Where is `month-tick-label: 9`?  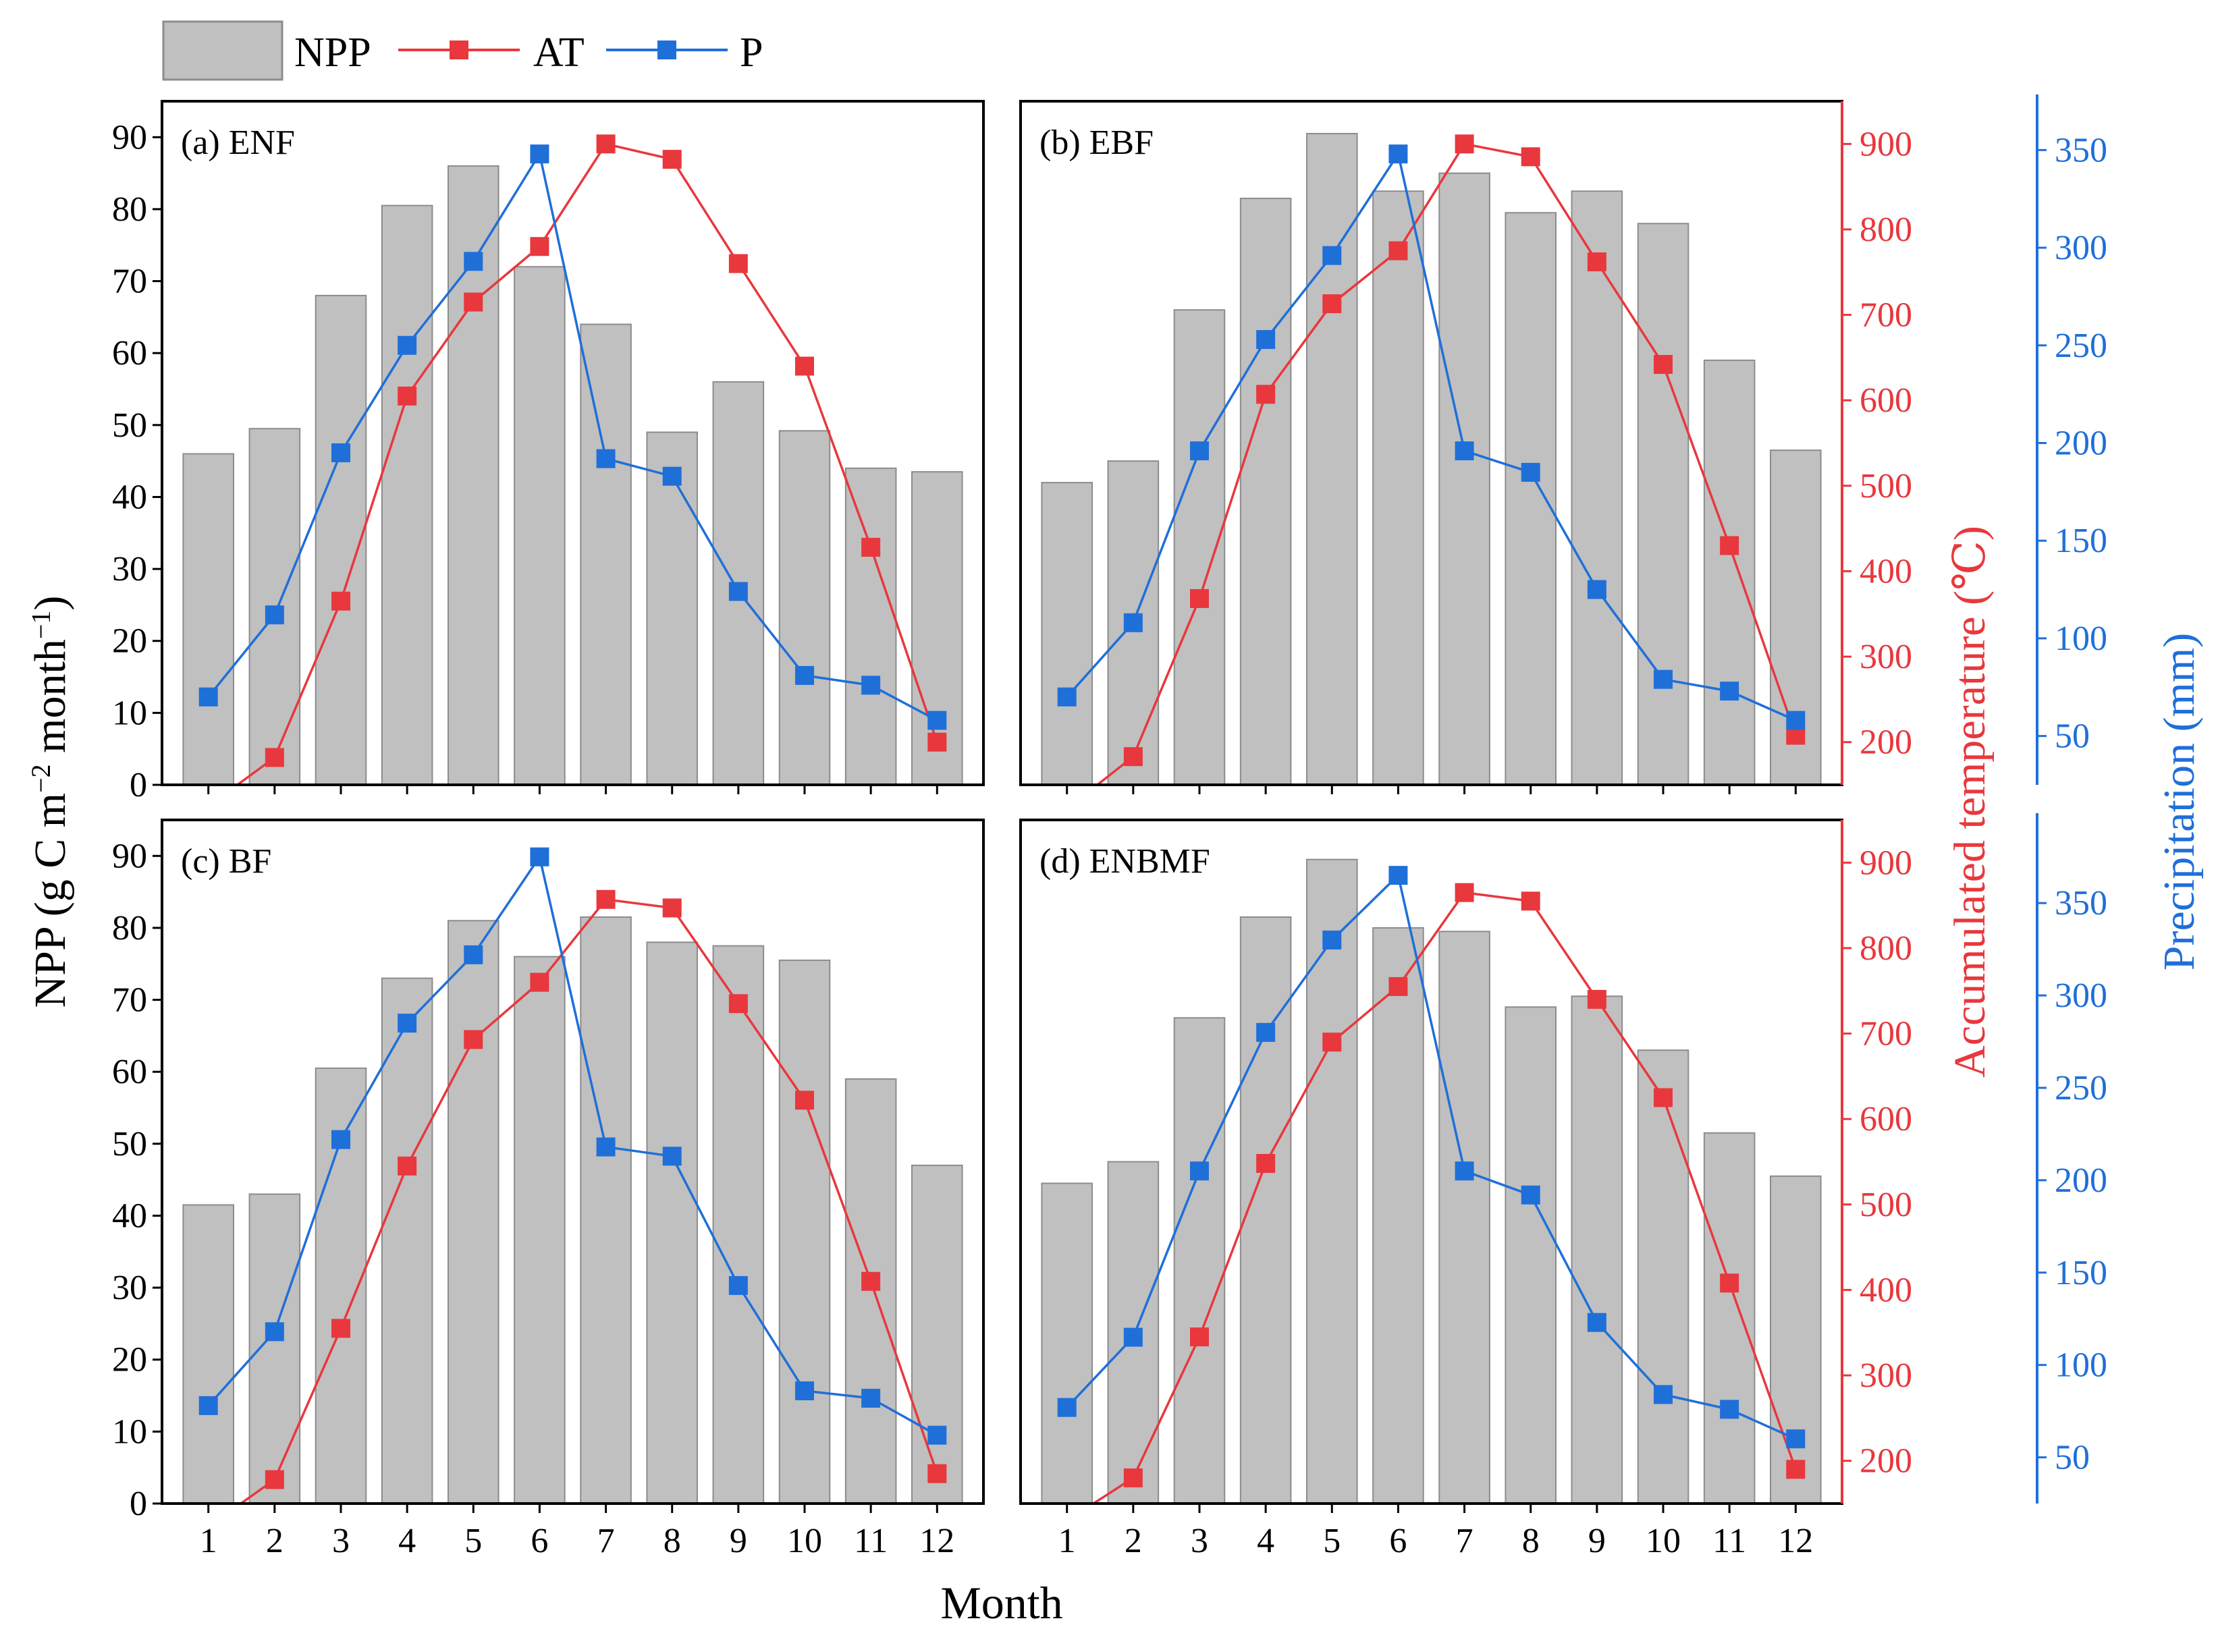
month-tick-label: 9 is located at coordinates (738, 1541).